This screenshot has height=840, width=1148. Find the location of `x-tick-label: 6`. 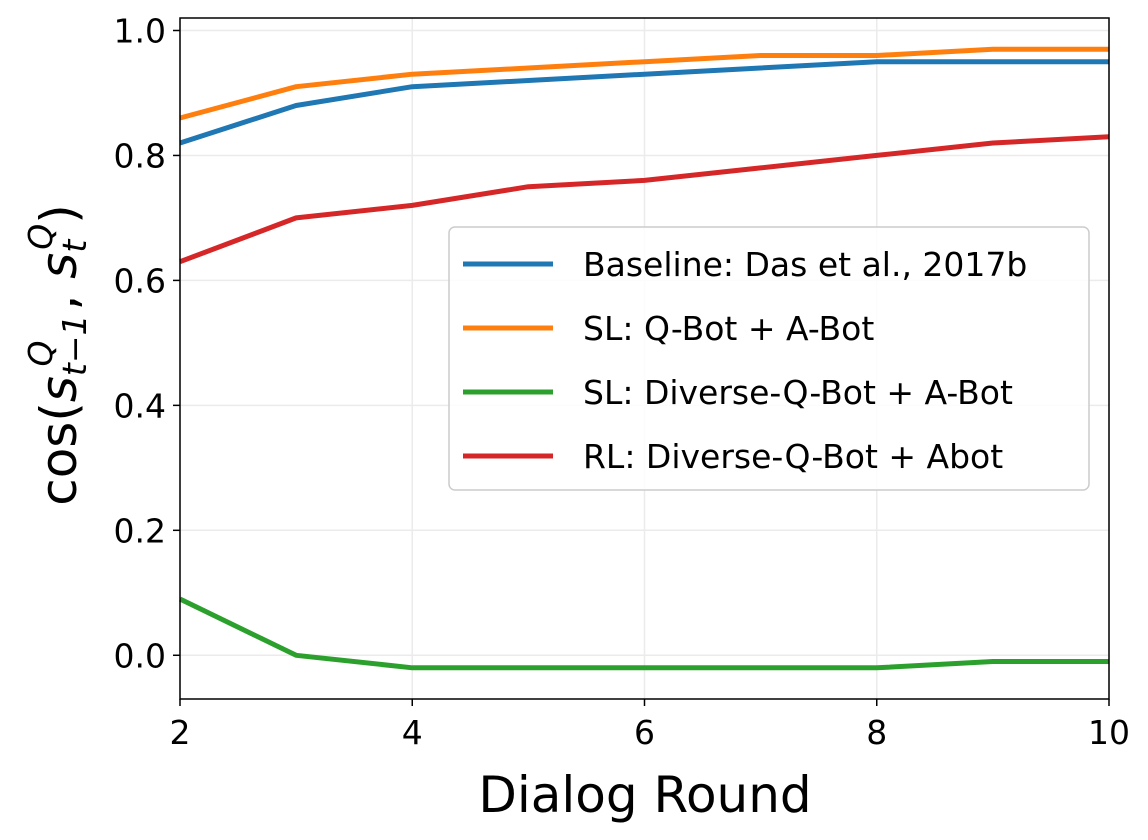

x-tick-label: 6 is located at coordinates (644, 732).